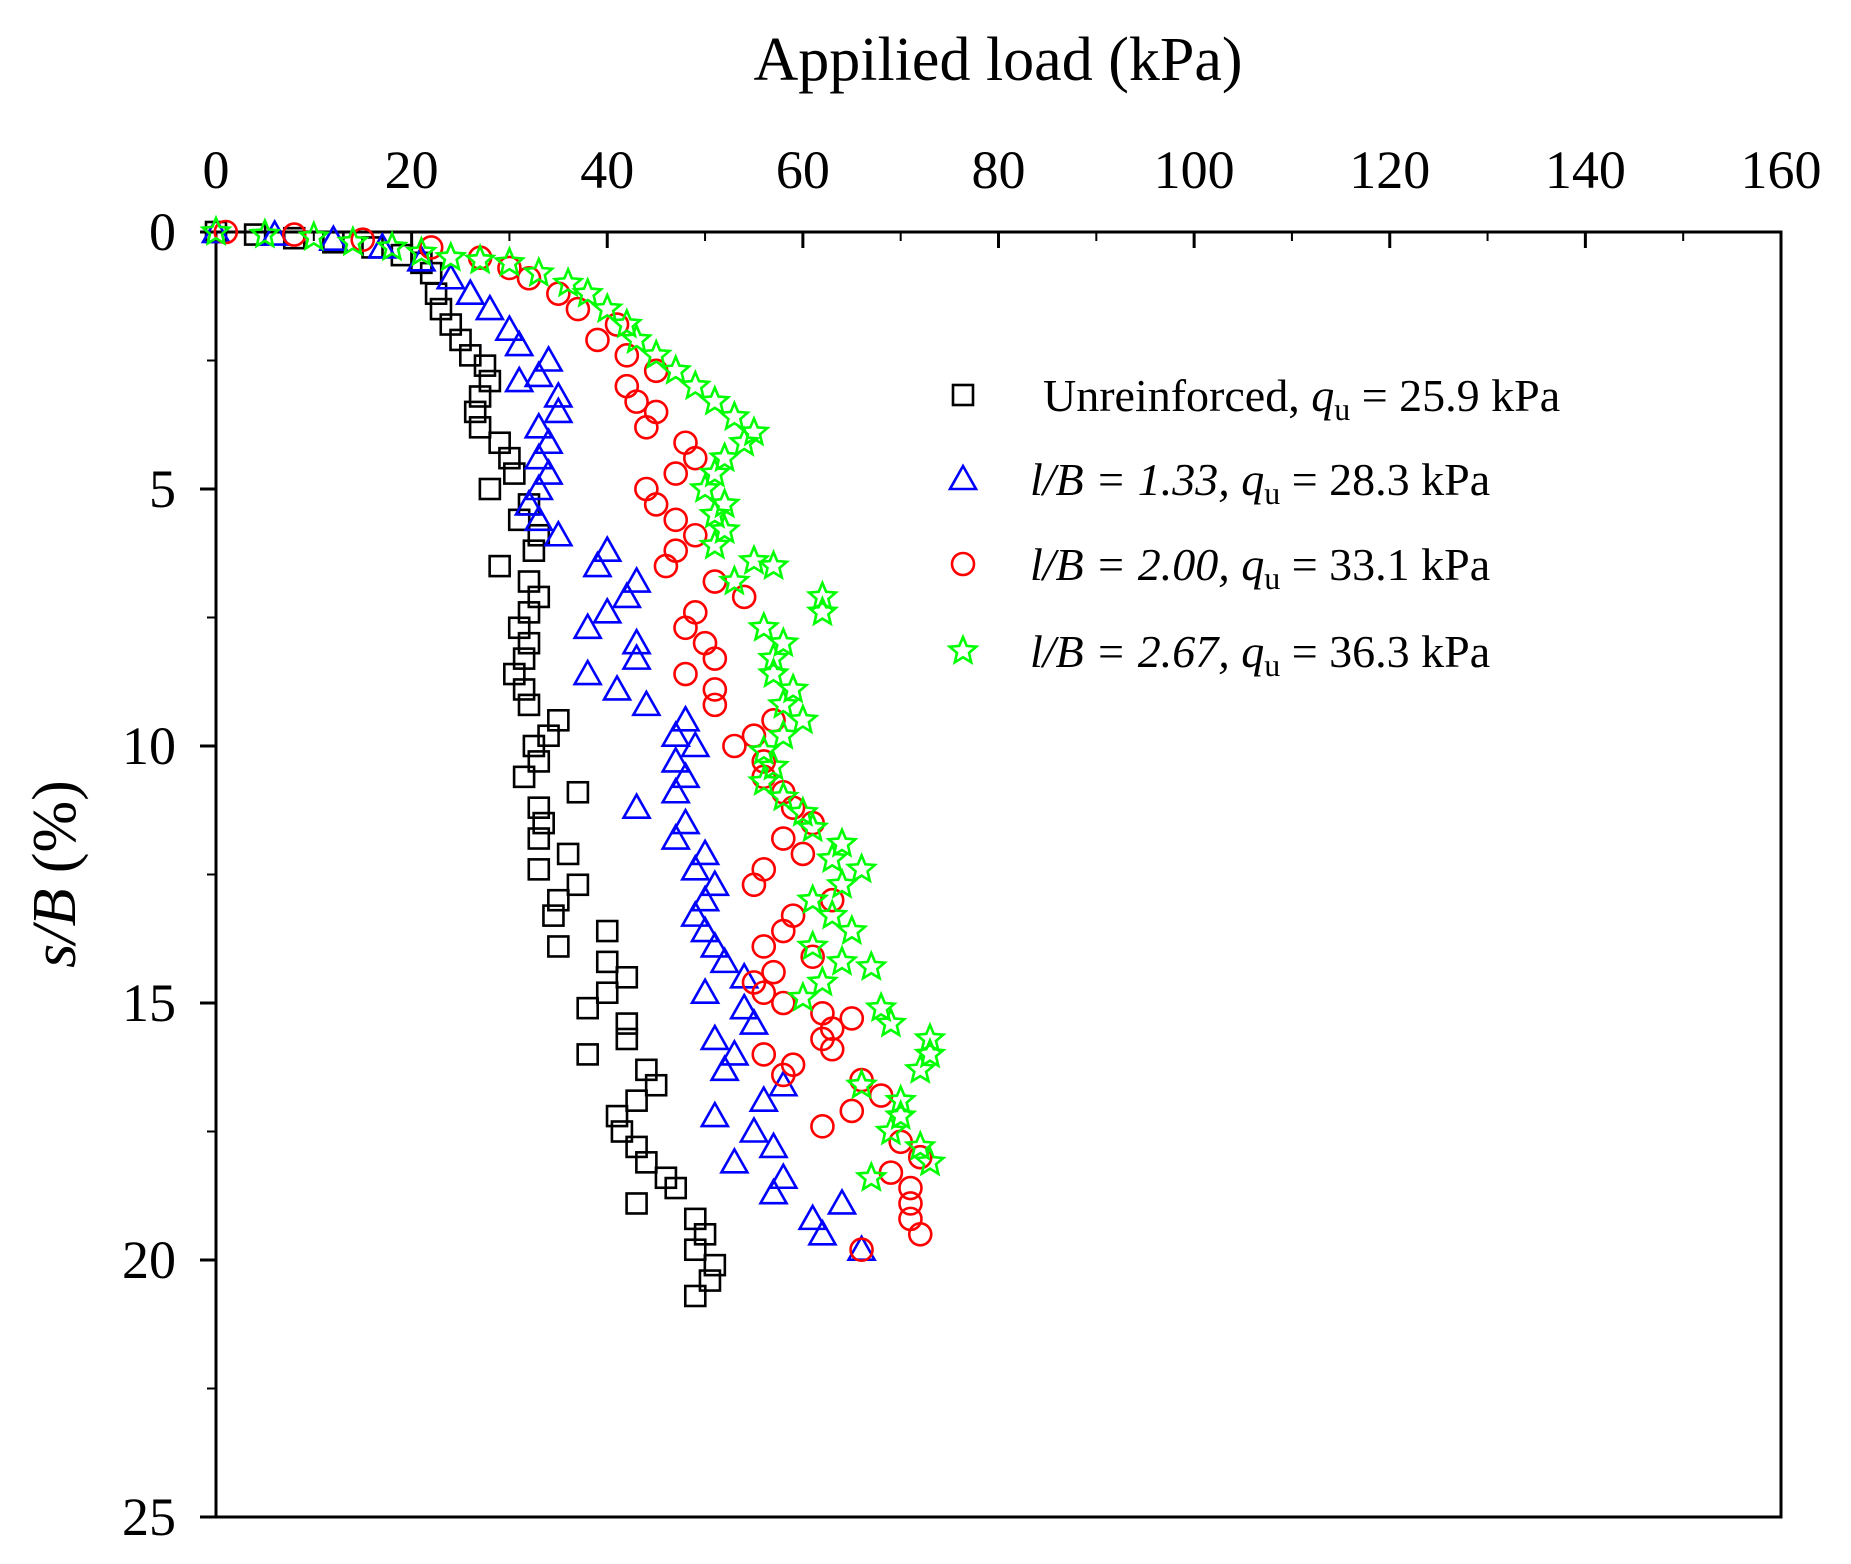 The image size is (1851, 1564). I want to click on y-tick-label: 25, so click(149, 1517).